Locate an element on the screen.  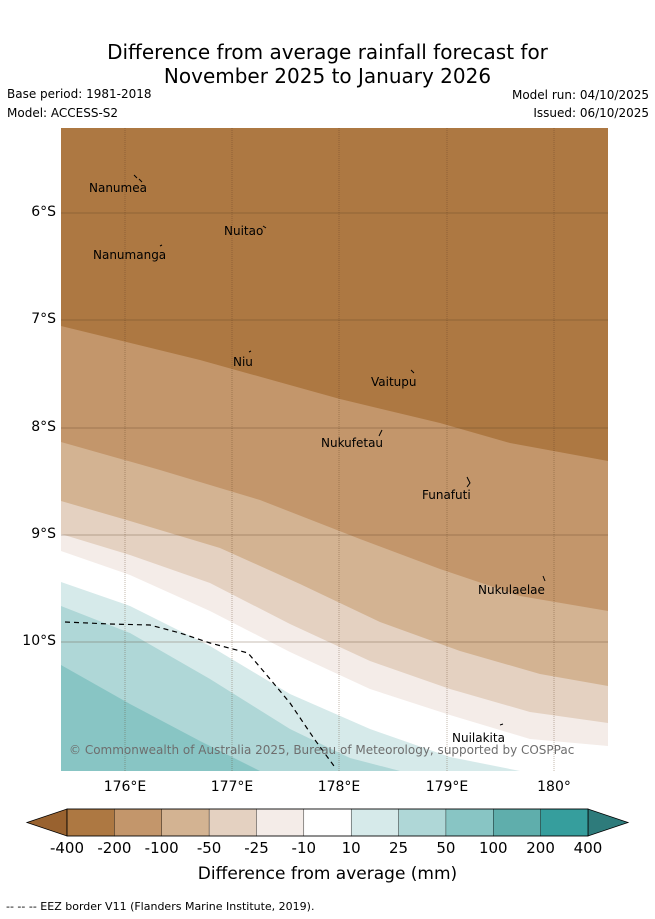
colorbar is located at coordinates (327, 822).